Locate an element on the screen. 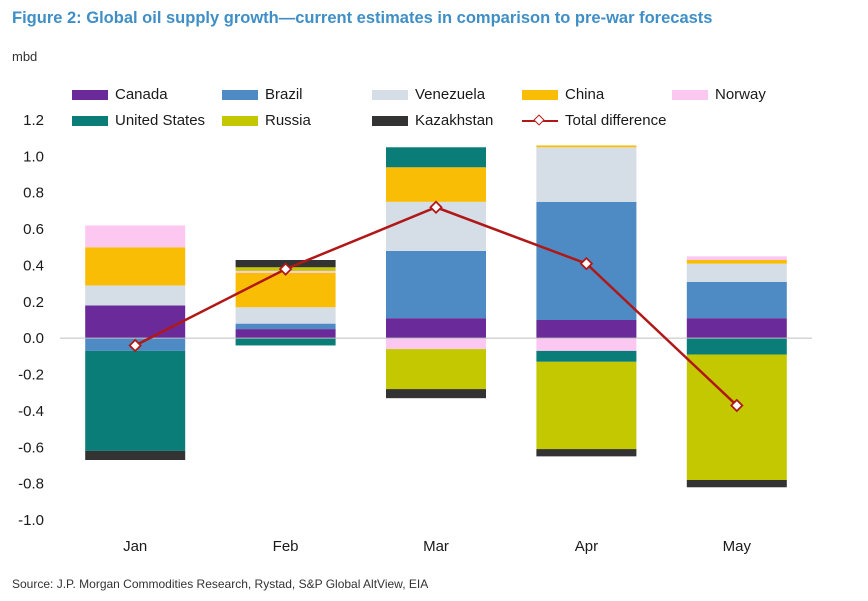 The image size is (868, 601). bar-segment-russia-mar is located at coordinates (436, 369).